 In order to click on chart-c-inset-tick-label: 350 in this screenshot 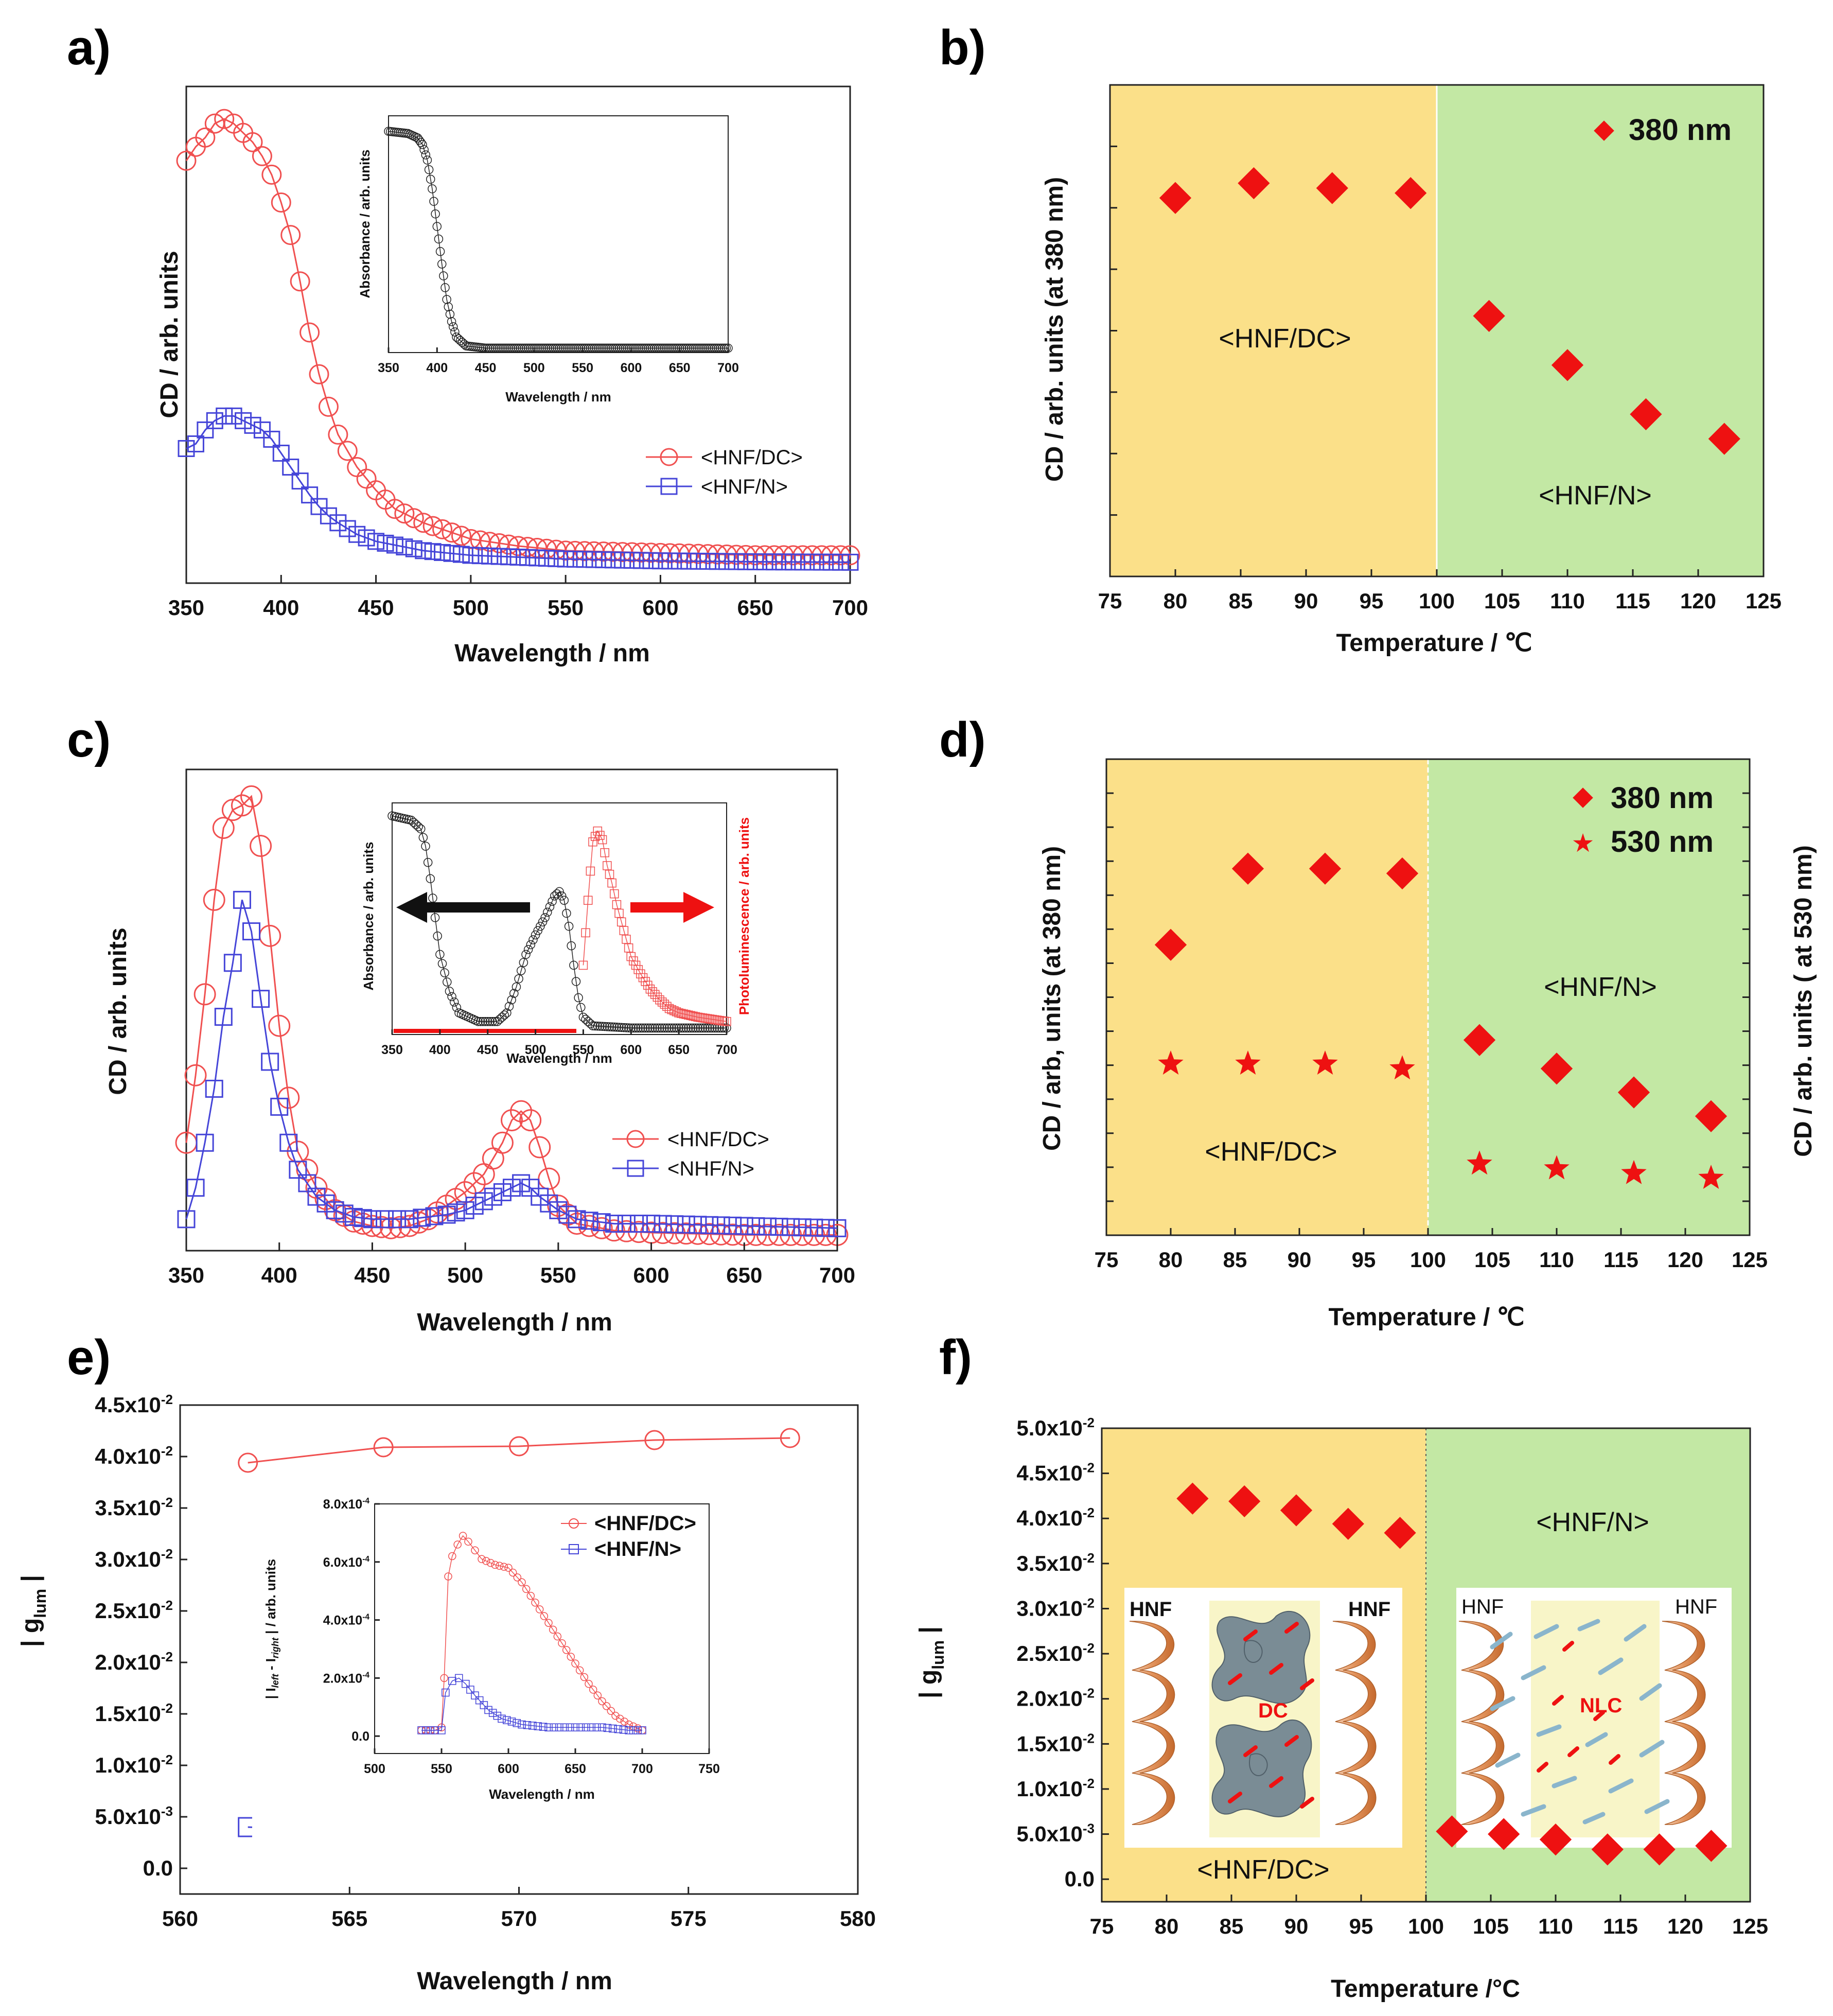, I will do `click(392, 1050)`.